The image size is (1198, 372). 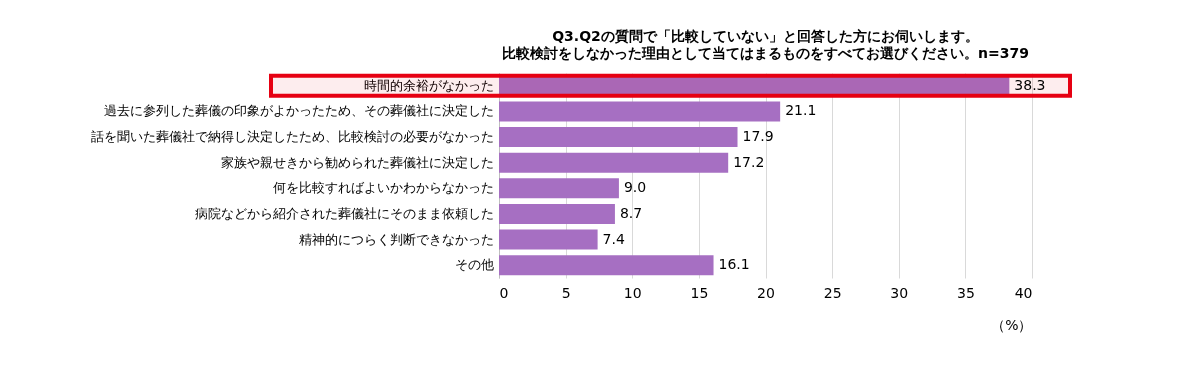 What do you see at coordinates (1012, 324) in the screenshot?
I see `x-axis-title: （%）` at bounding box center [1012, 324].